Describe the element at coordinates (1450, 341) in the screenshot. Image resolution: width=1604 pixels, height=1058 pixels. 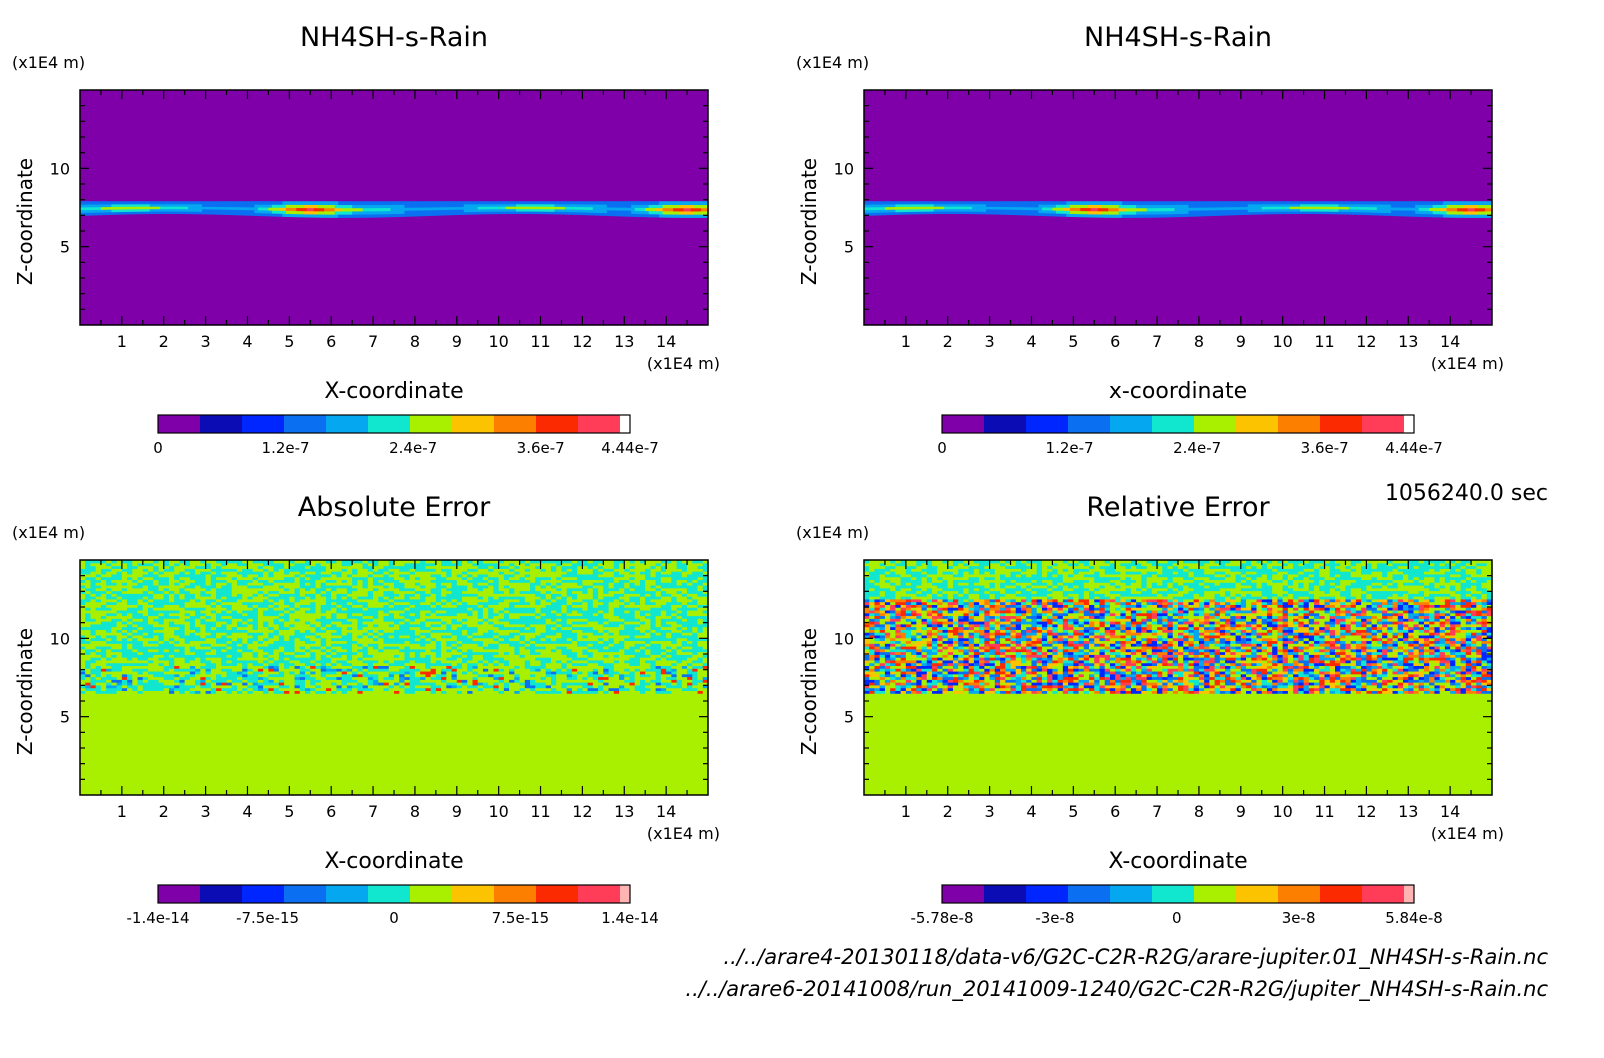
I see `x-tick-label: 14` at that location.